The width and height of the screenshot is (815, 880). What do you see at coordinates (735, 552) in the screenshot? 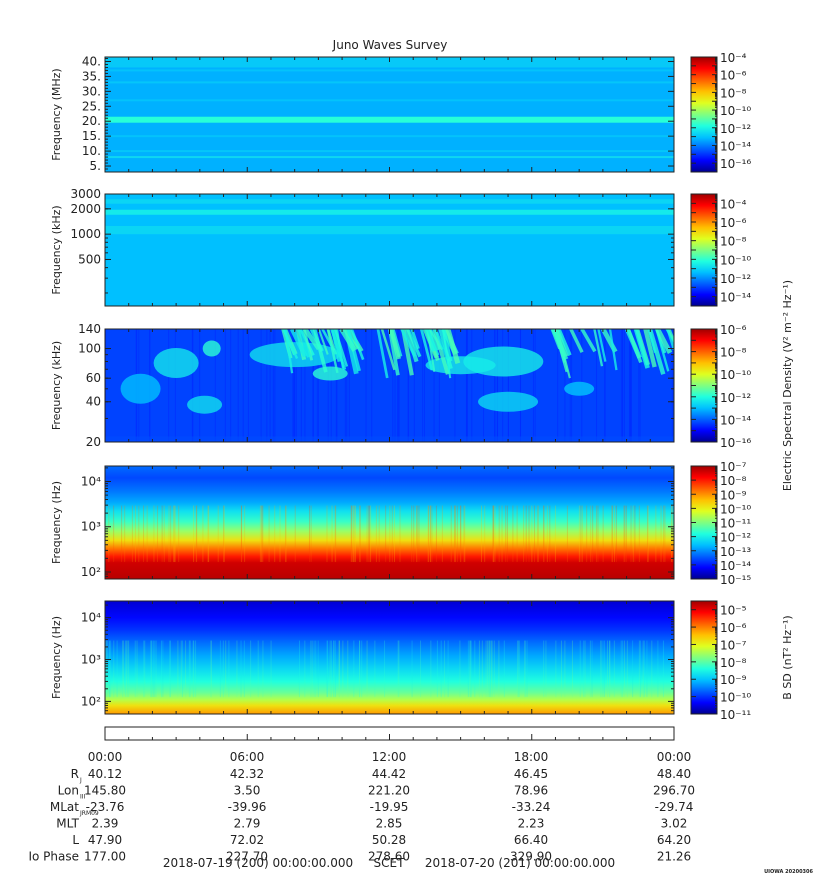
I see `colorbar-tick-label: 10⁻¹³` at bounding box center [735, 552].